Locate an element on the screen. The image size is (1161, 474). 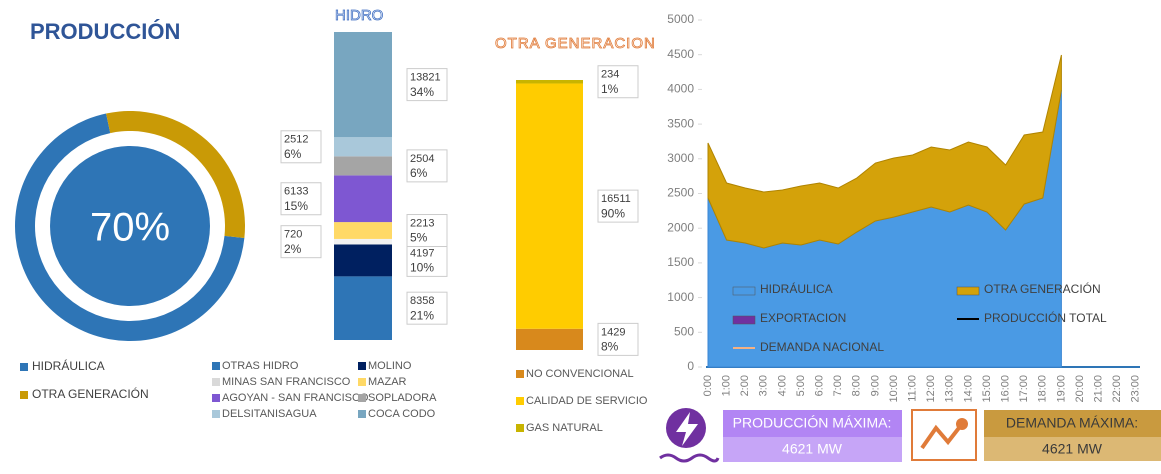
value-label: 2213 is located at coordinates (422, 223).